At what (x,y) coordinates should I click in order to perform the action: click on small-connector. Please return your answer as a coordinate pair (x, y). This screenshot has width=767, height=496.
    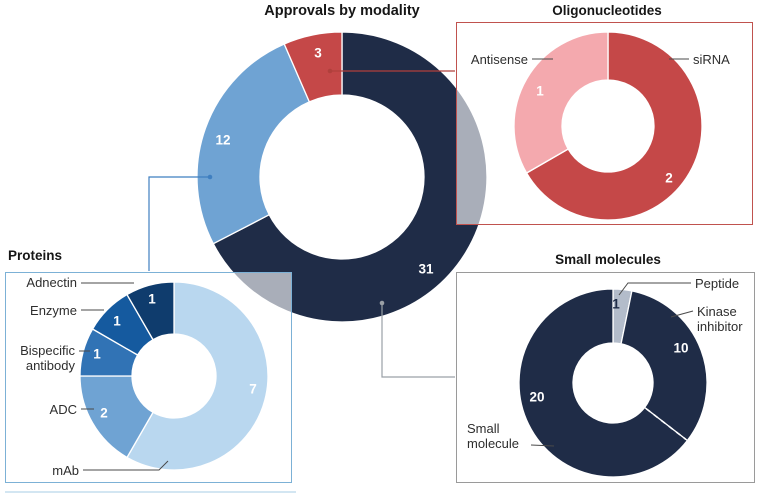
    Looking at the image, I should click on (418, 340).